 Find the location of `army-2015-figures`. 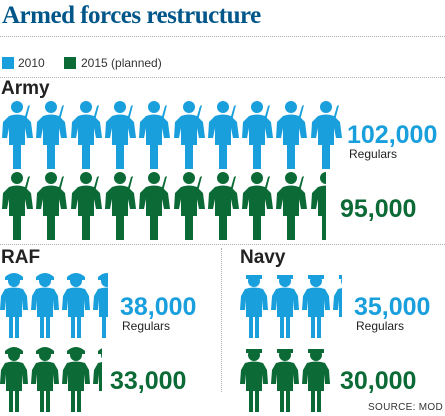

army-2015-figures is located at coordinates (165, 206).